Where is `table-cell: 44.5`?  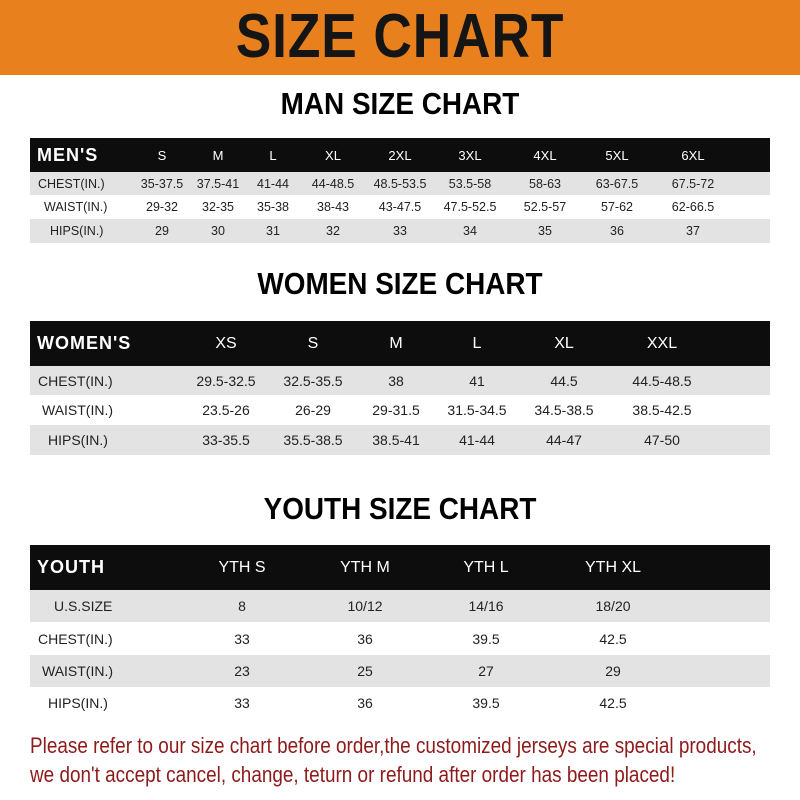 table-cell: 44.5 is located at coordinates (564, 380).